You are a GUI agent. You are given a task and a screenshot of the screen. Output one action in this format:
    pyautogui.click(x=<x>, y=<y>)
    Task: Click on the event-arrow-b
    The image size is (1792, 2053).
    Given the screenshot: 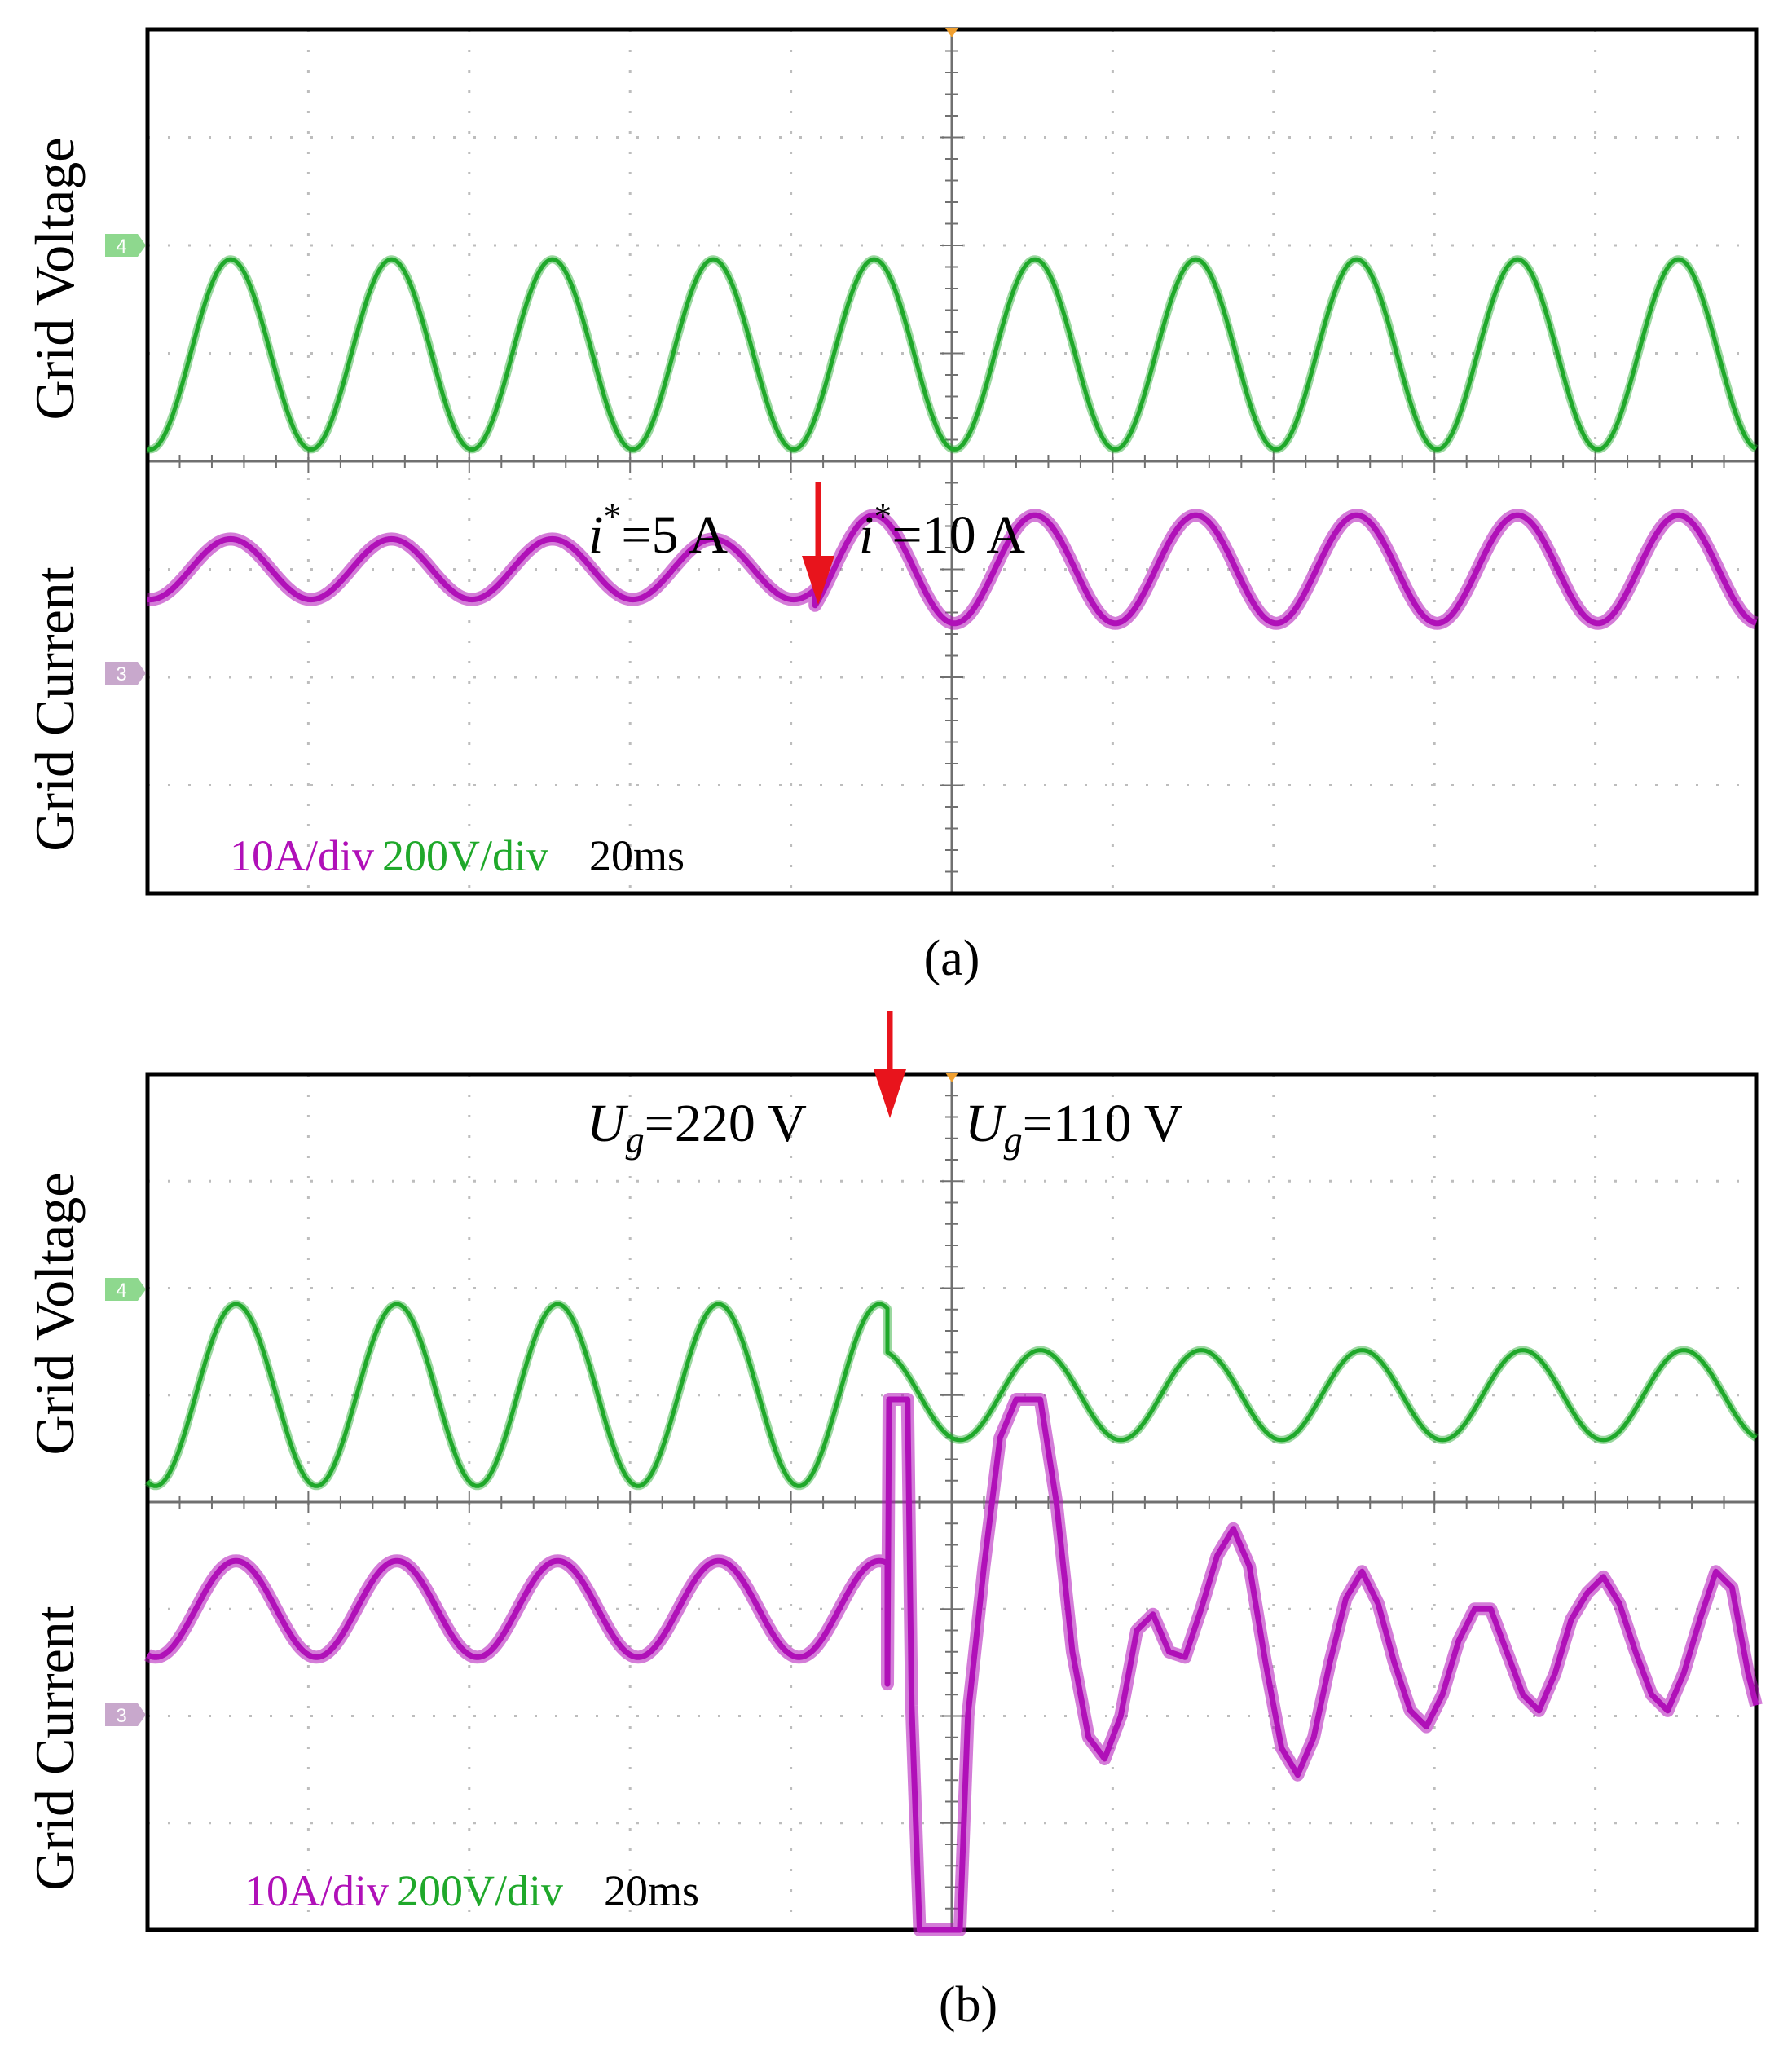 What is the action you would take?
    pyautogui.click(x=890, y=1064)
    